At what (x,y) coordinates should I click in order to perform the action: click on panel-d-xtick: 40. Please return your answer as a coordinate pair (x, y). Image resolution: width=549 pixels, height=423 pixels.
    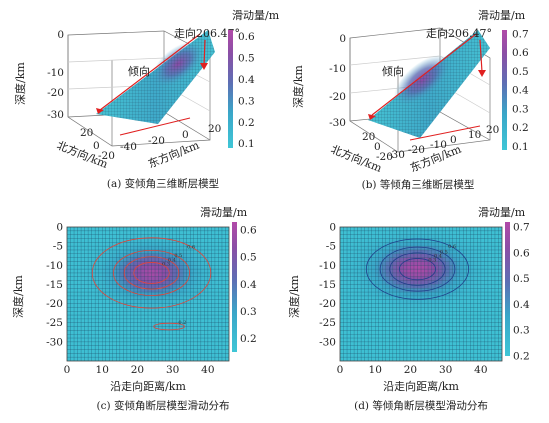
    Looking at the image, I should click on (480, 370).